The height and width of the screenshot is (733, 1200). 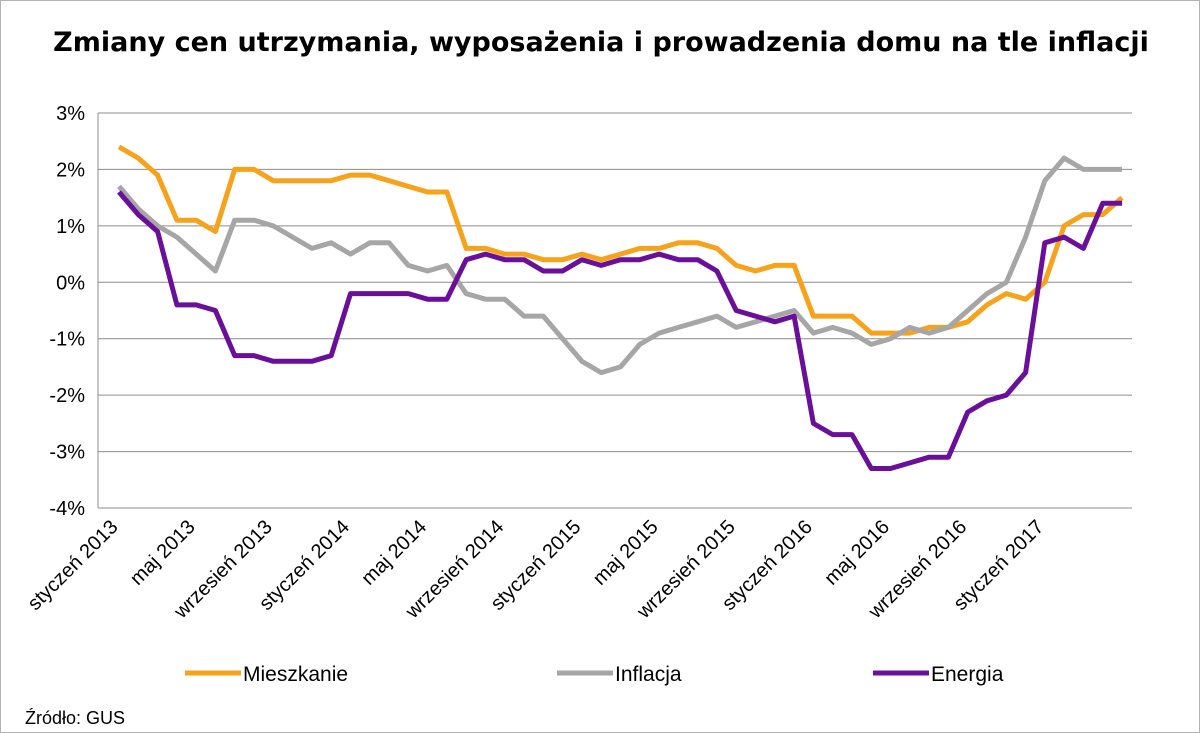 I want to click on legend-label-energia: Energia, so click(x=967, y=674).